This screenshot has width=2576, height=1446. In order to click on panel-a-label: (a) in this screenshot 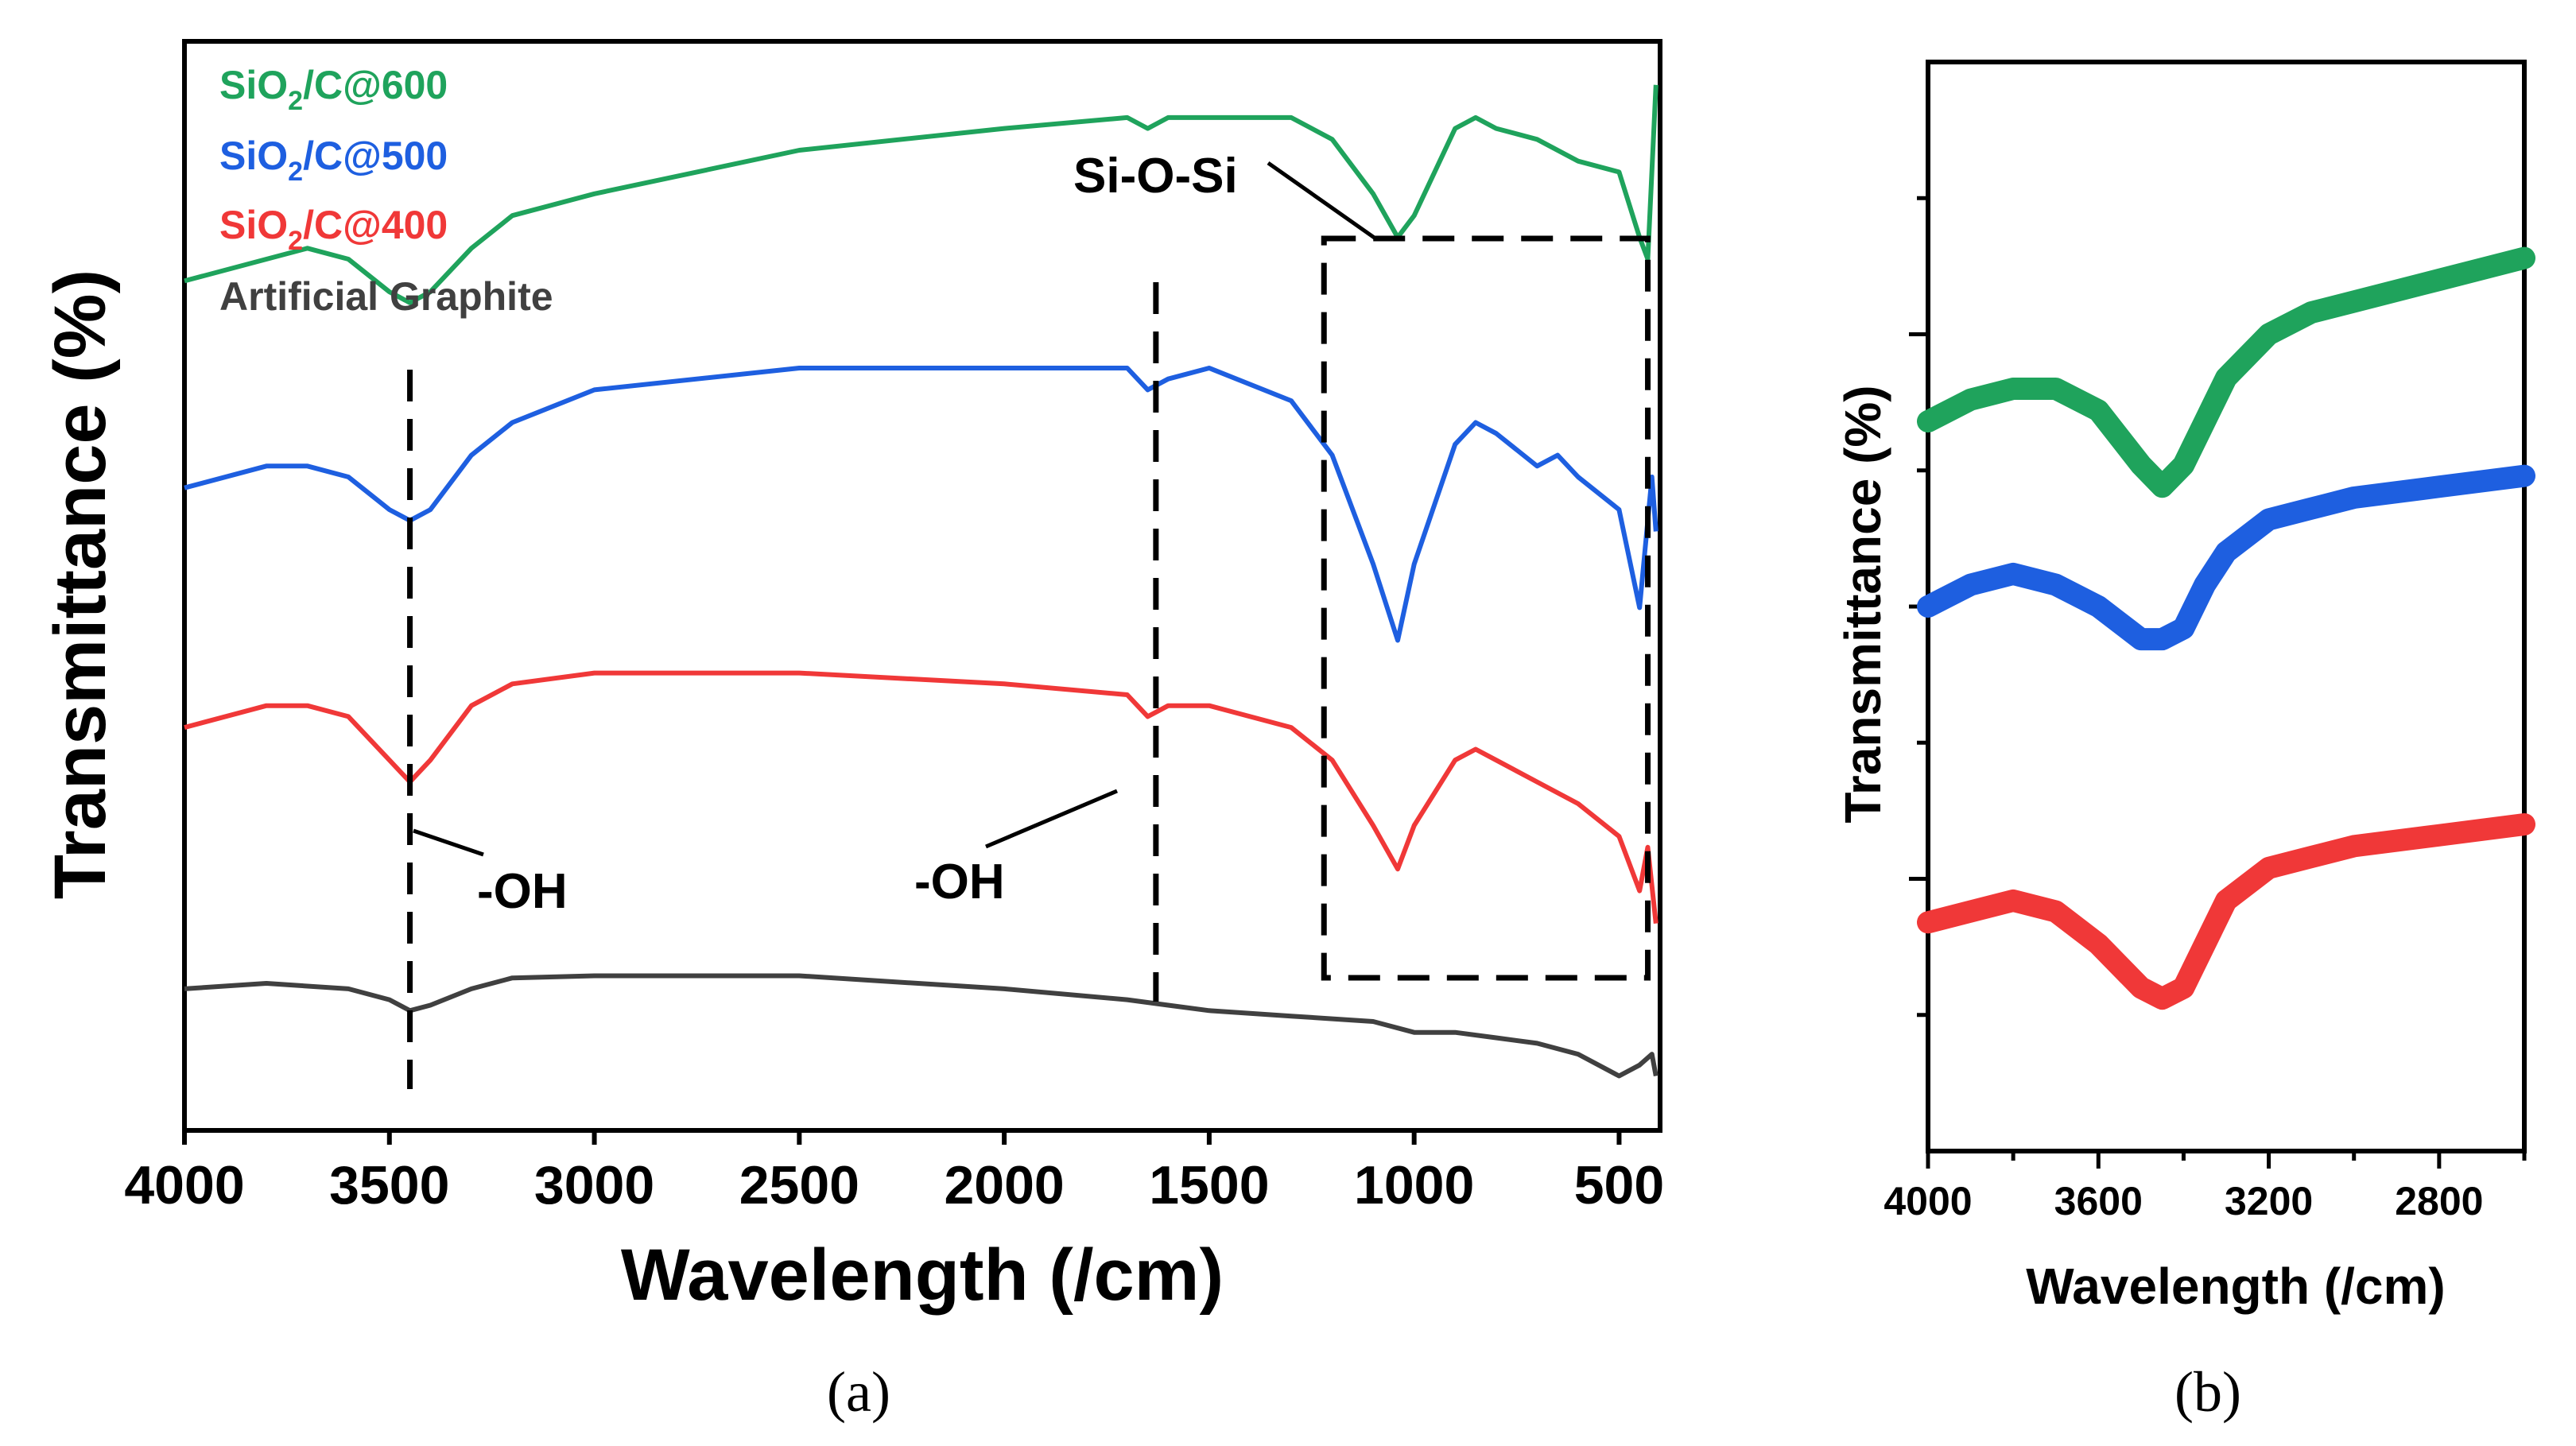, I will do `click(859, 1392)`.